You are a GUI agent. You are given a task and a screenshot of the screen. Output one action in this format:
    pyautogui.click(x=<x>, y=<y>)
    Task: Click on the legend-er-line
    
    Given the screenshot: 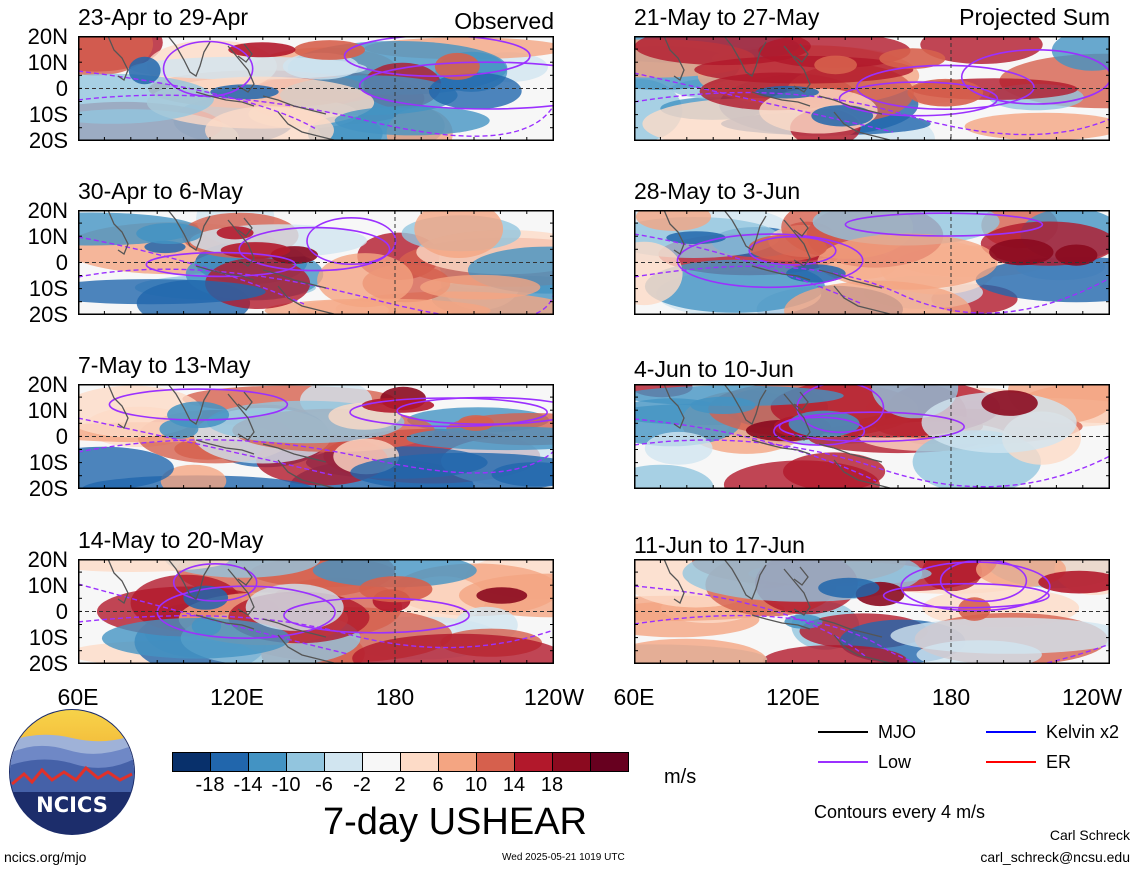 What is the action you would take?
    pyautogui.click(x=1011, y=762)
    